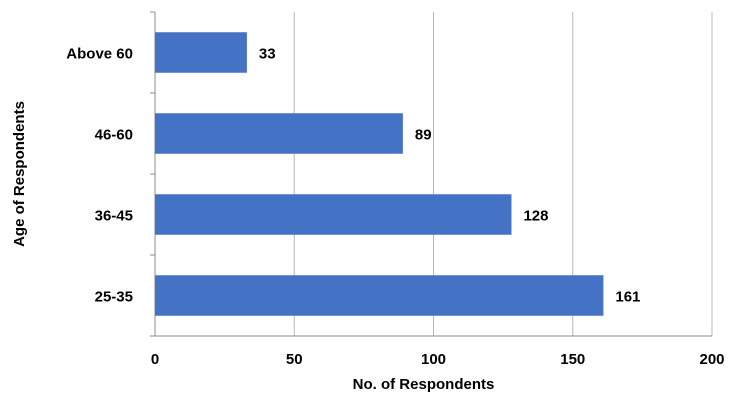 Image resolution: width=730 pixels, height=394 pixels. What do you see at coordinates (572, 359) in the screenshot?
I see `x-tick-label: 150` at bounding box center [572, 359].